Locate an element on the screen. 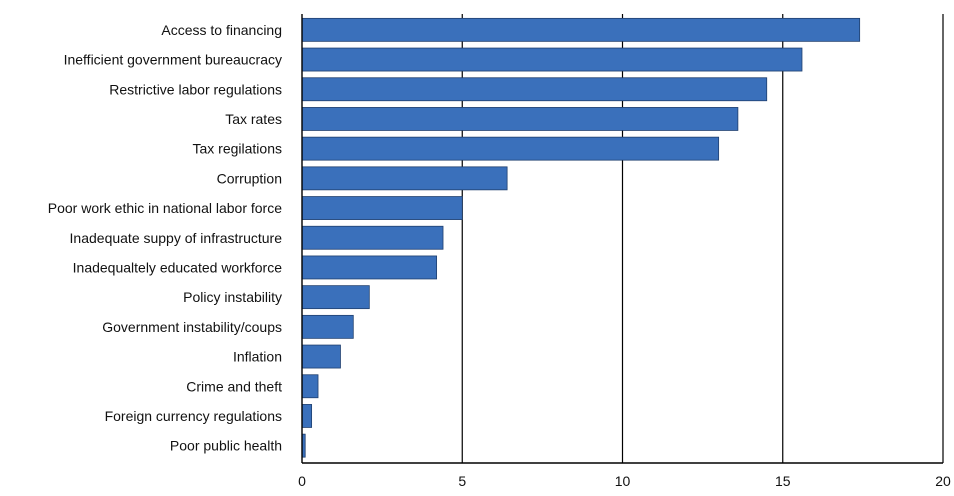 The width and height of the screenshot is (954, 496). x-tick-label: 5 is located at coordinates (462, 481).